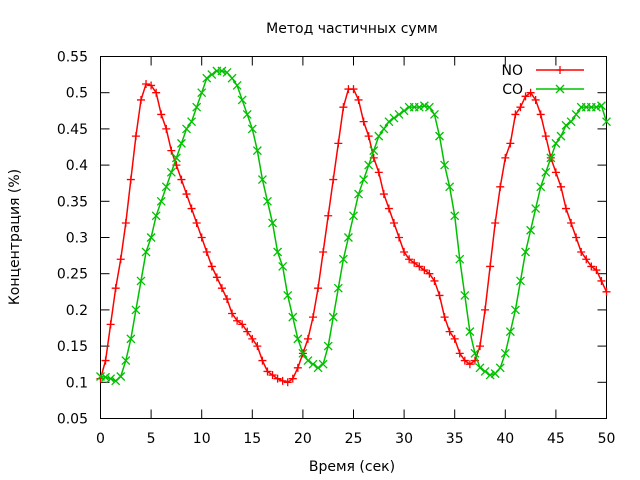 Image resolution: width=640 pixels, height=480 pixels. Describe the element at coordinates (77, 311) in the screenshot. I see `y-tick-label: 0.2` at that location.